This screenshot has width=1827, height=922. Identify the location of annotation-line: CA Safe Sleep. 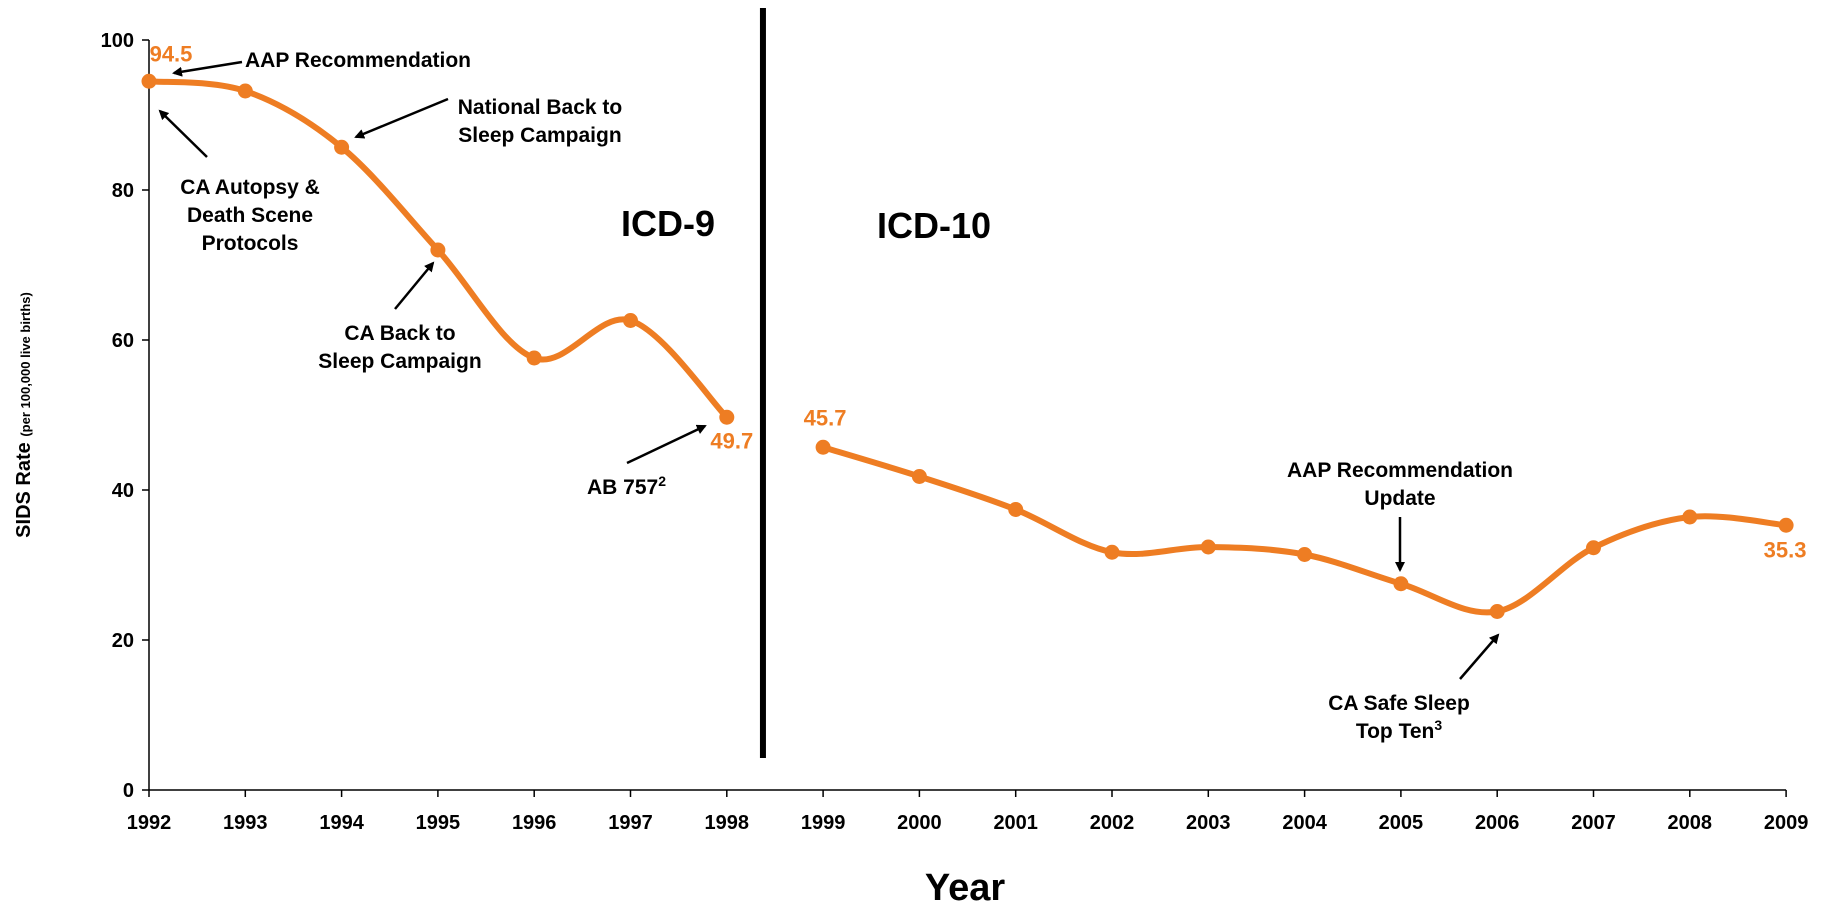
(1399, 703).